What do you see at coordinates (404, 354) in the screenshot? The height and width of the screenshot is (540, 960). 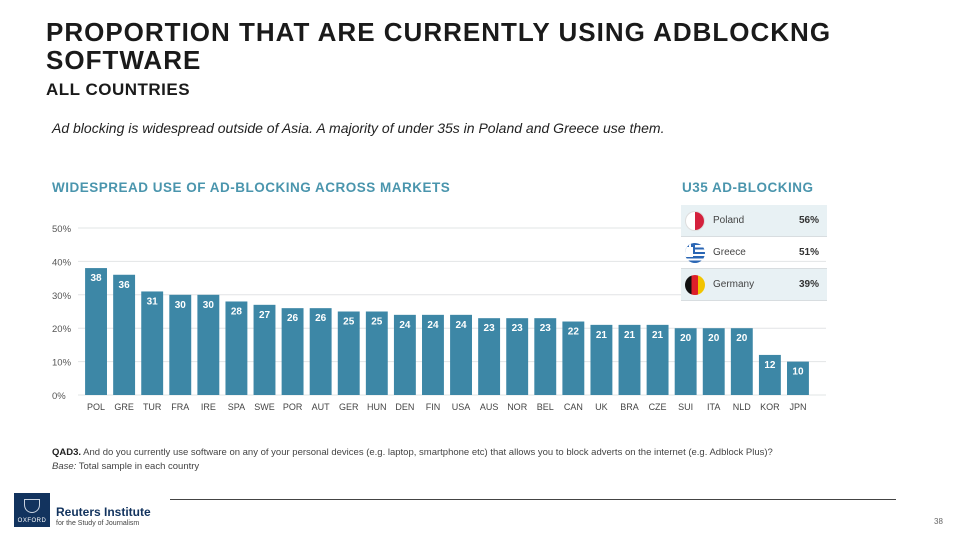 I see `bar-den` at bounding box center [404, 354].